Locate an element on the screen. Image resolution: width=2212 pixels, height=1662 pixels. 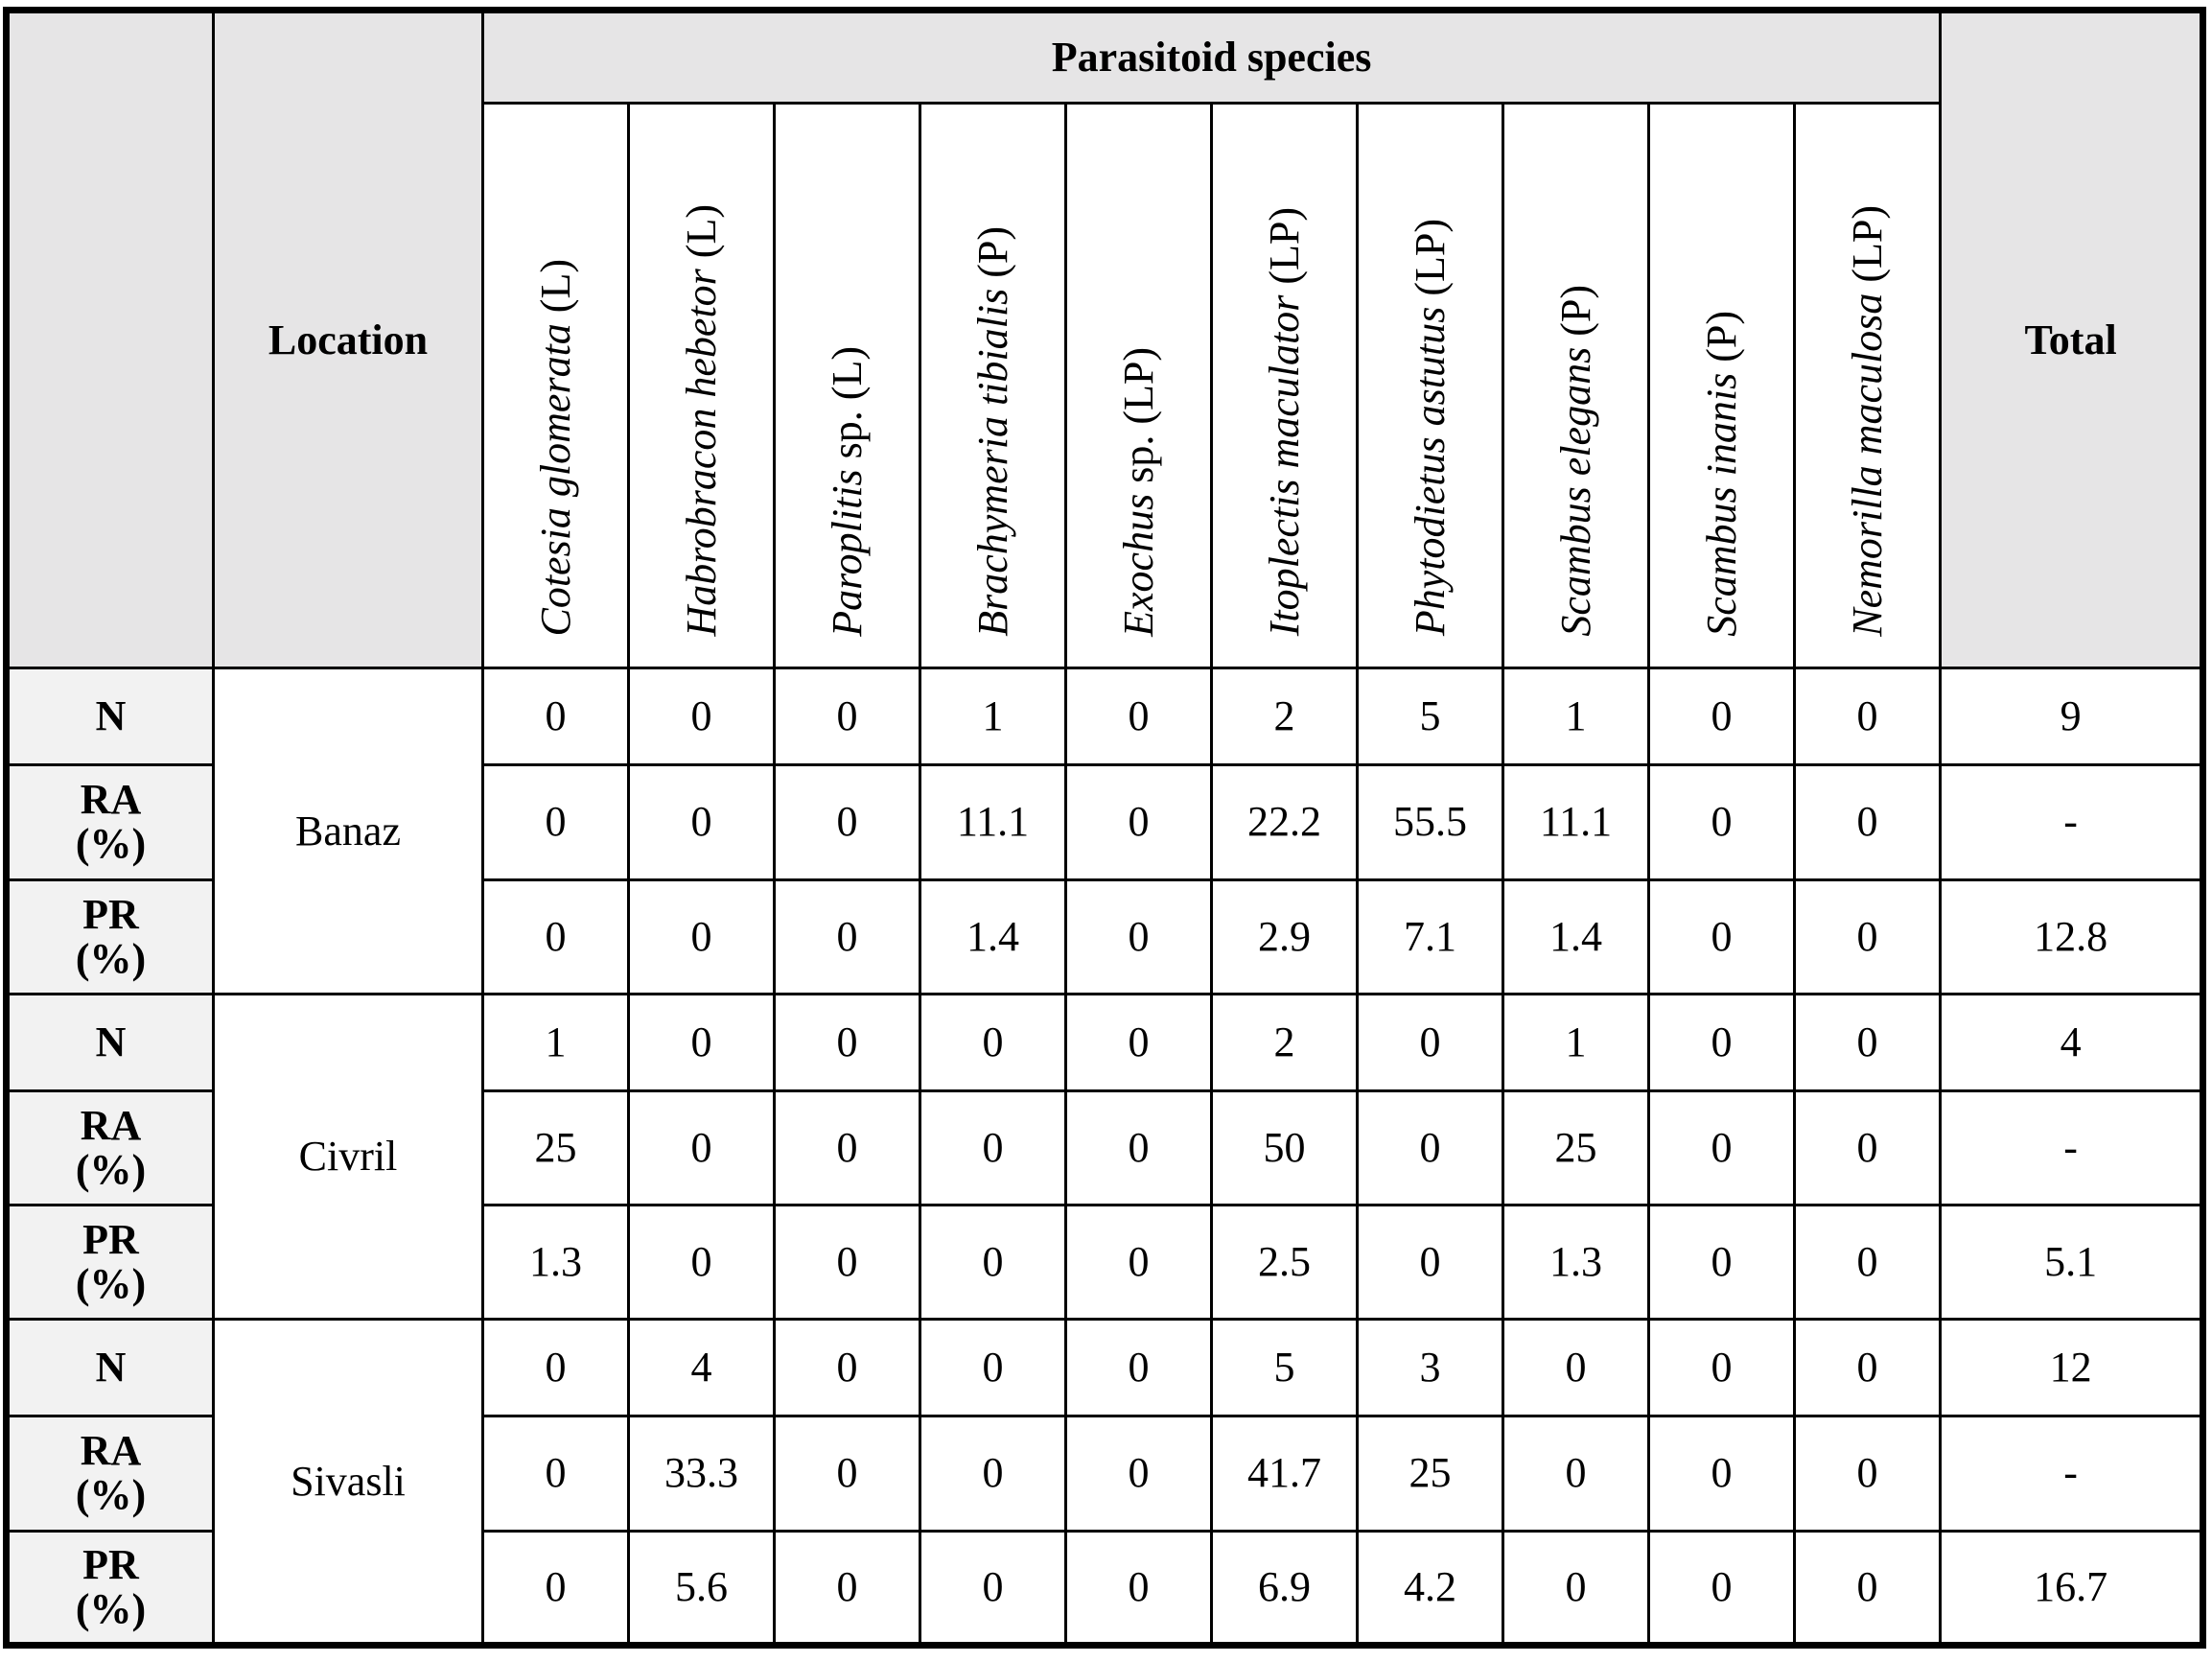
value-cell: 5.6 is located at coordinates (701, 1588).